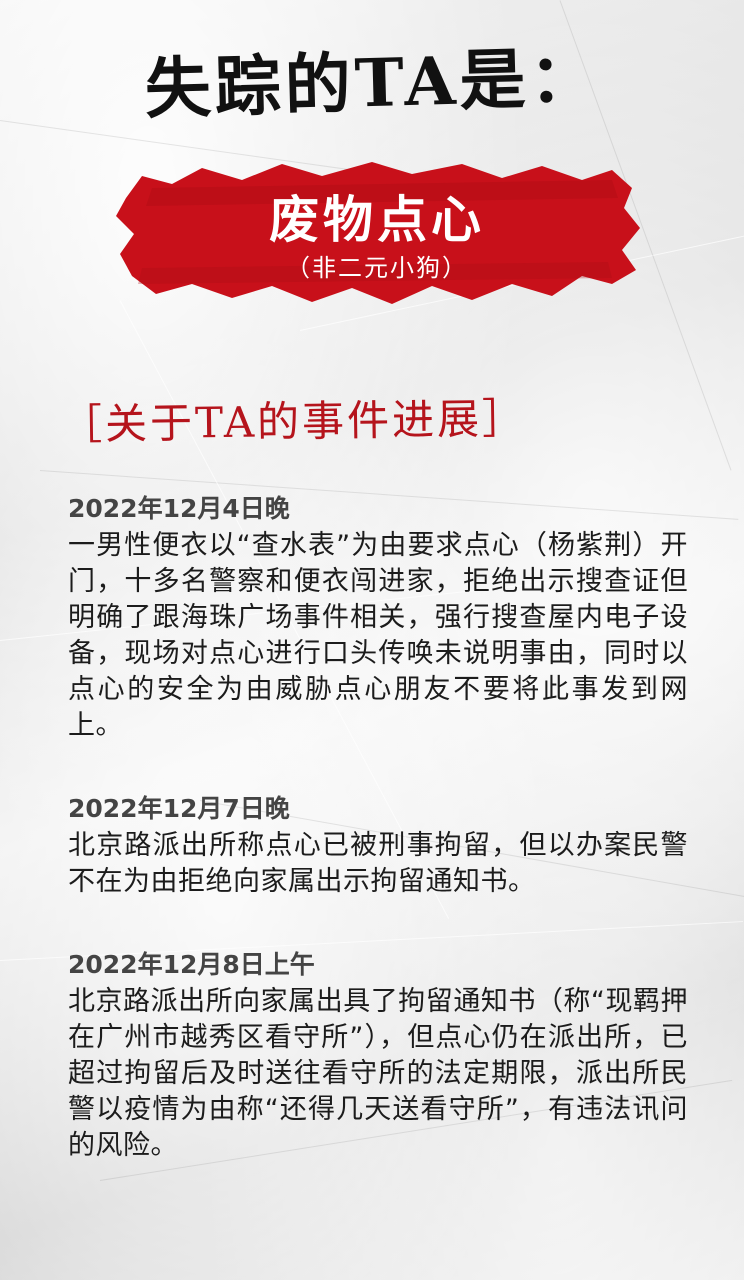 This screenshot has width=744, height=1280. I want to click on missing-person-subtitle: （非二元小狗）, so click(377, 268).